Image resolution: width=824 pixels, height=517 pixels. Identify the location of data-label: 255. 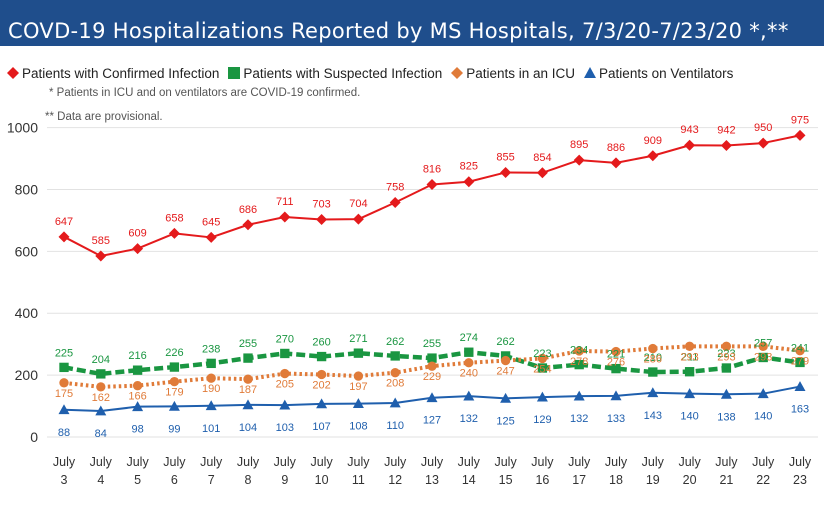
(432, 344).